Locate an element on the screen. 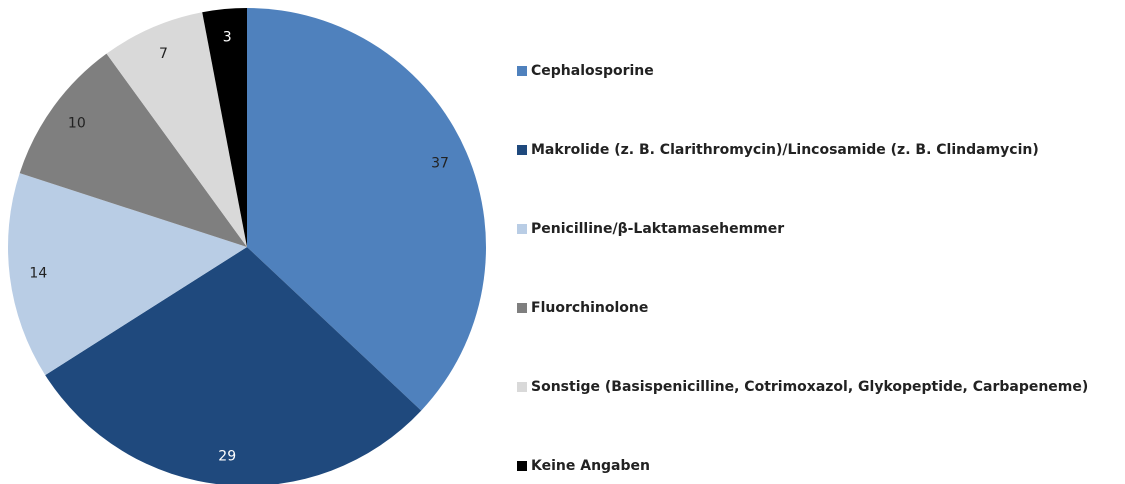  data-label: 7 is located at coordinates (163, 54).